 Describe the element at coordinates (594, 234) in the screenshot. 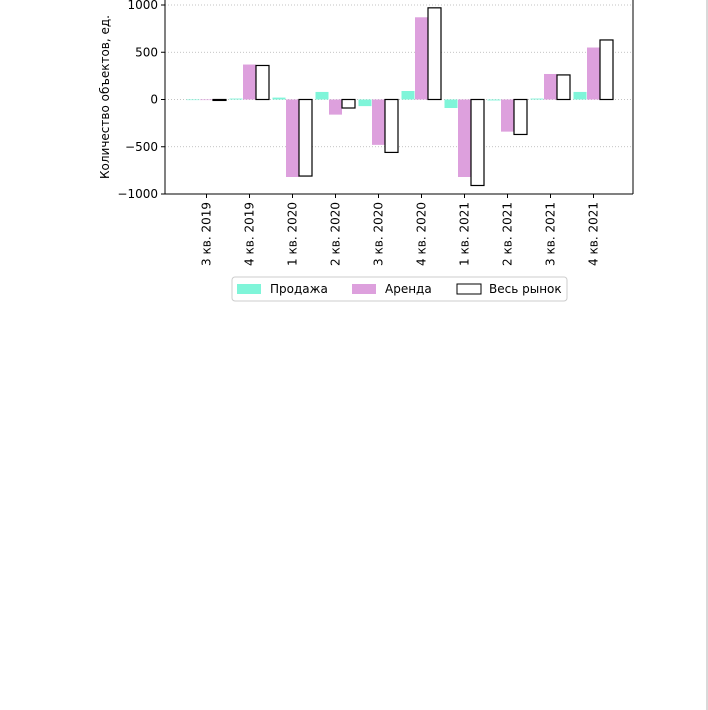

I see `x-tick-label: 4 кв. 2021` at that location.